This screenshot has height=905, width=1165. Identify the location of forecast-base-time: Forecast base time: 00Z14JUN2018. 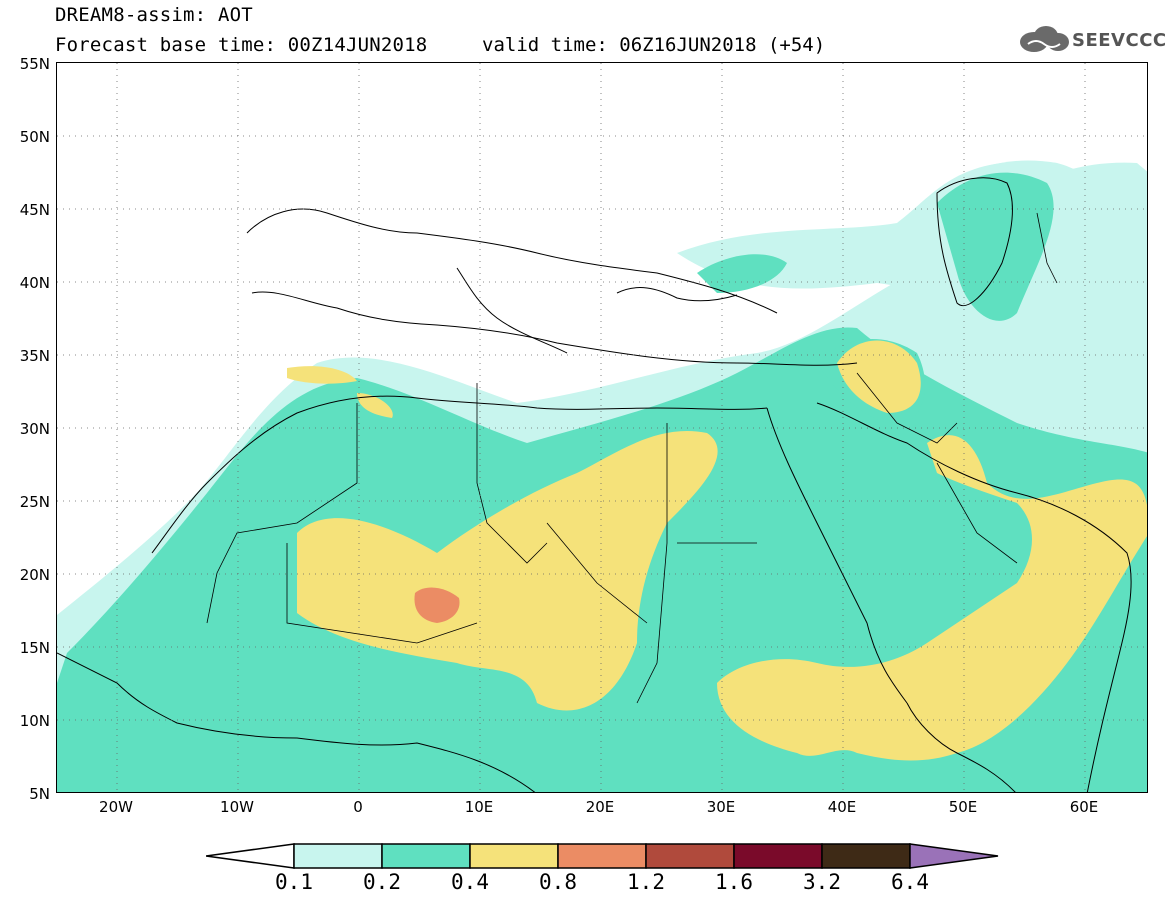
(241, 45).